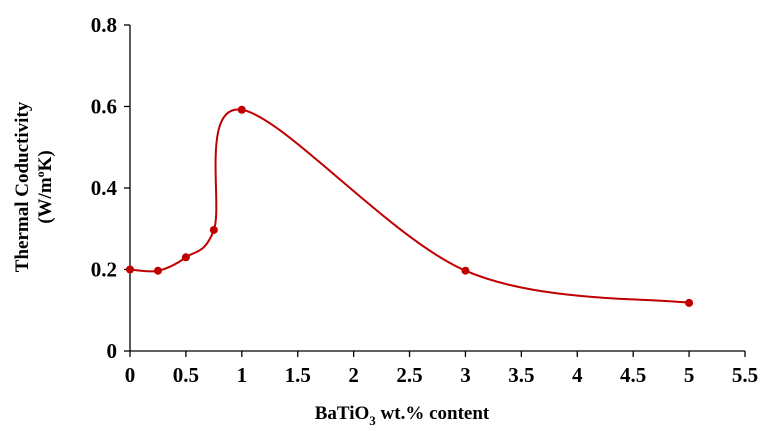 Image resolution: width=765 pixels, height=431 pixels. Describe the element at coordinates (104, 188) in the screenshot. I see `y-tick-label: 0.4` at that location.